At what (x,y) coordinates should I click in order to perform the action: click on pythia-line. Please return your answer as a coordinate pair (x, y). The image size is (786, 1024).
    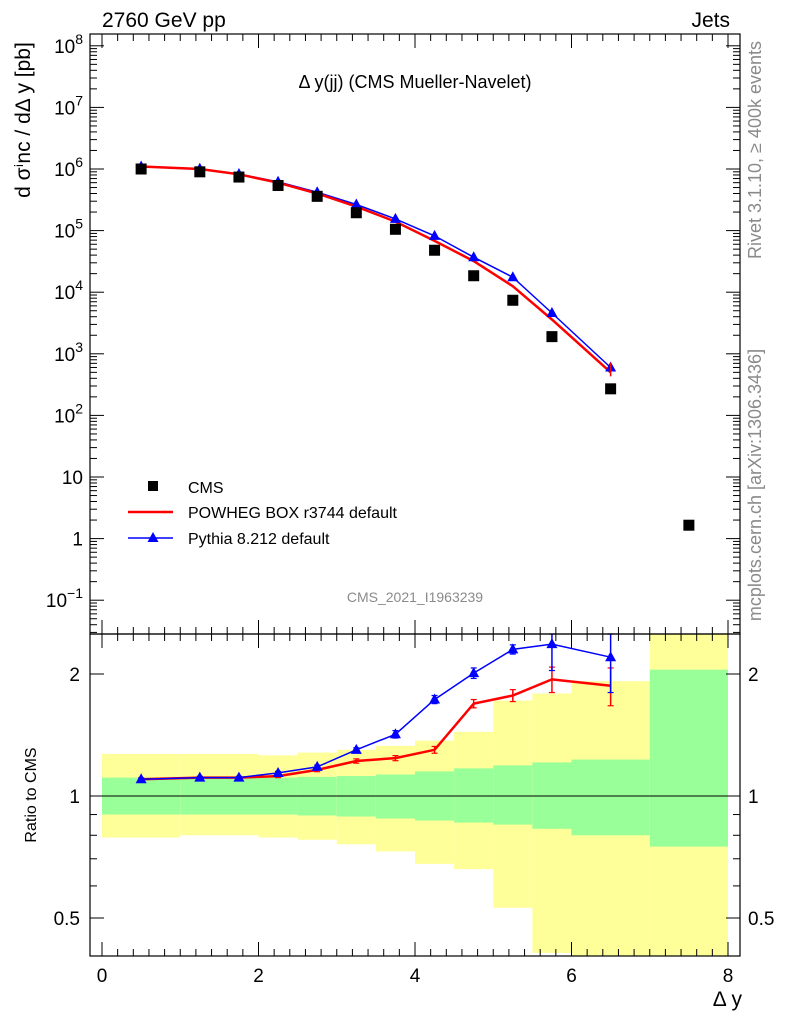
    Looking at the image, I should click on (376, 267).